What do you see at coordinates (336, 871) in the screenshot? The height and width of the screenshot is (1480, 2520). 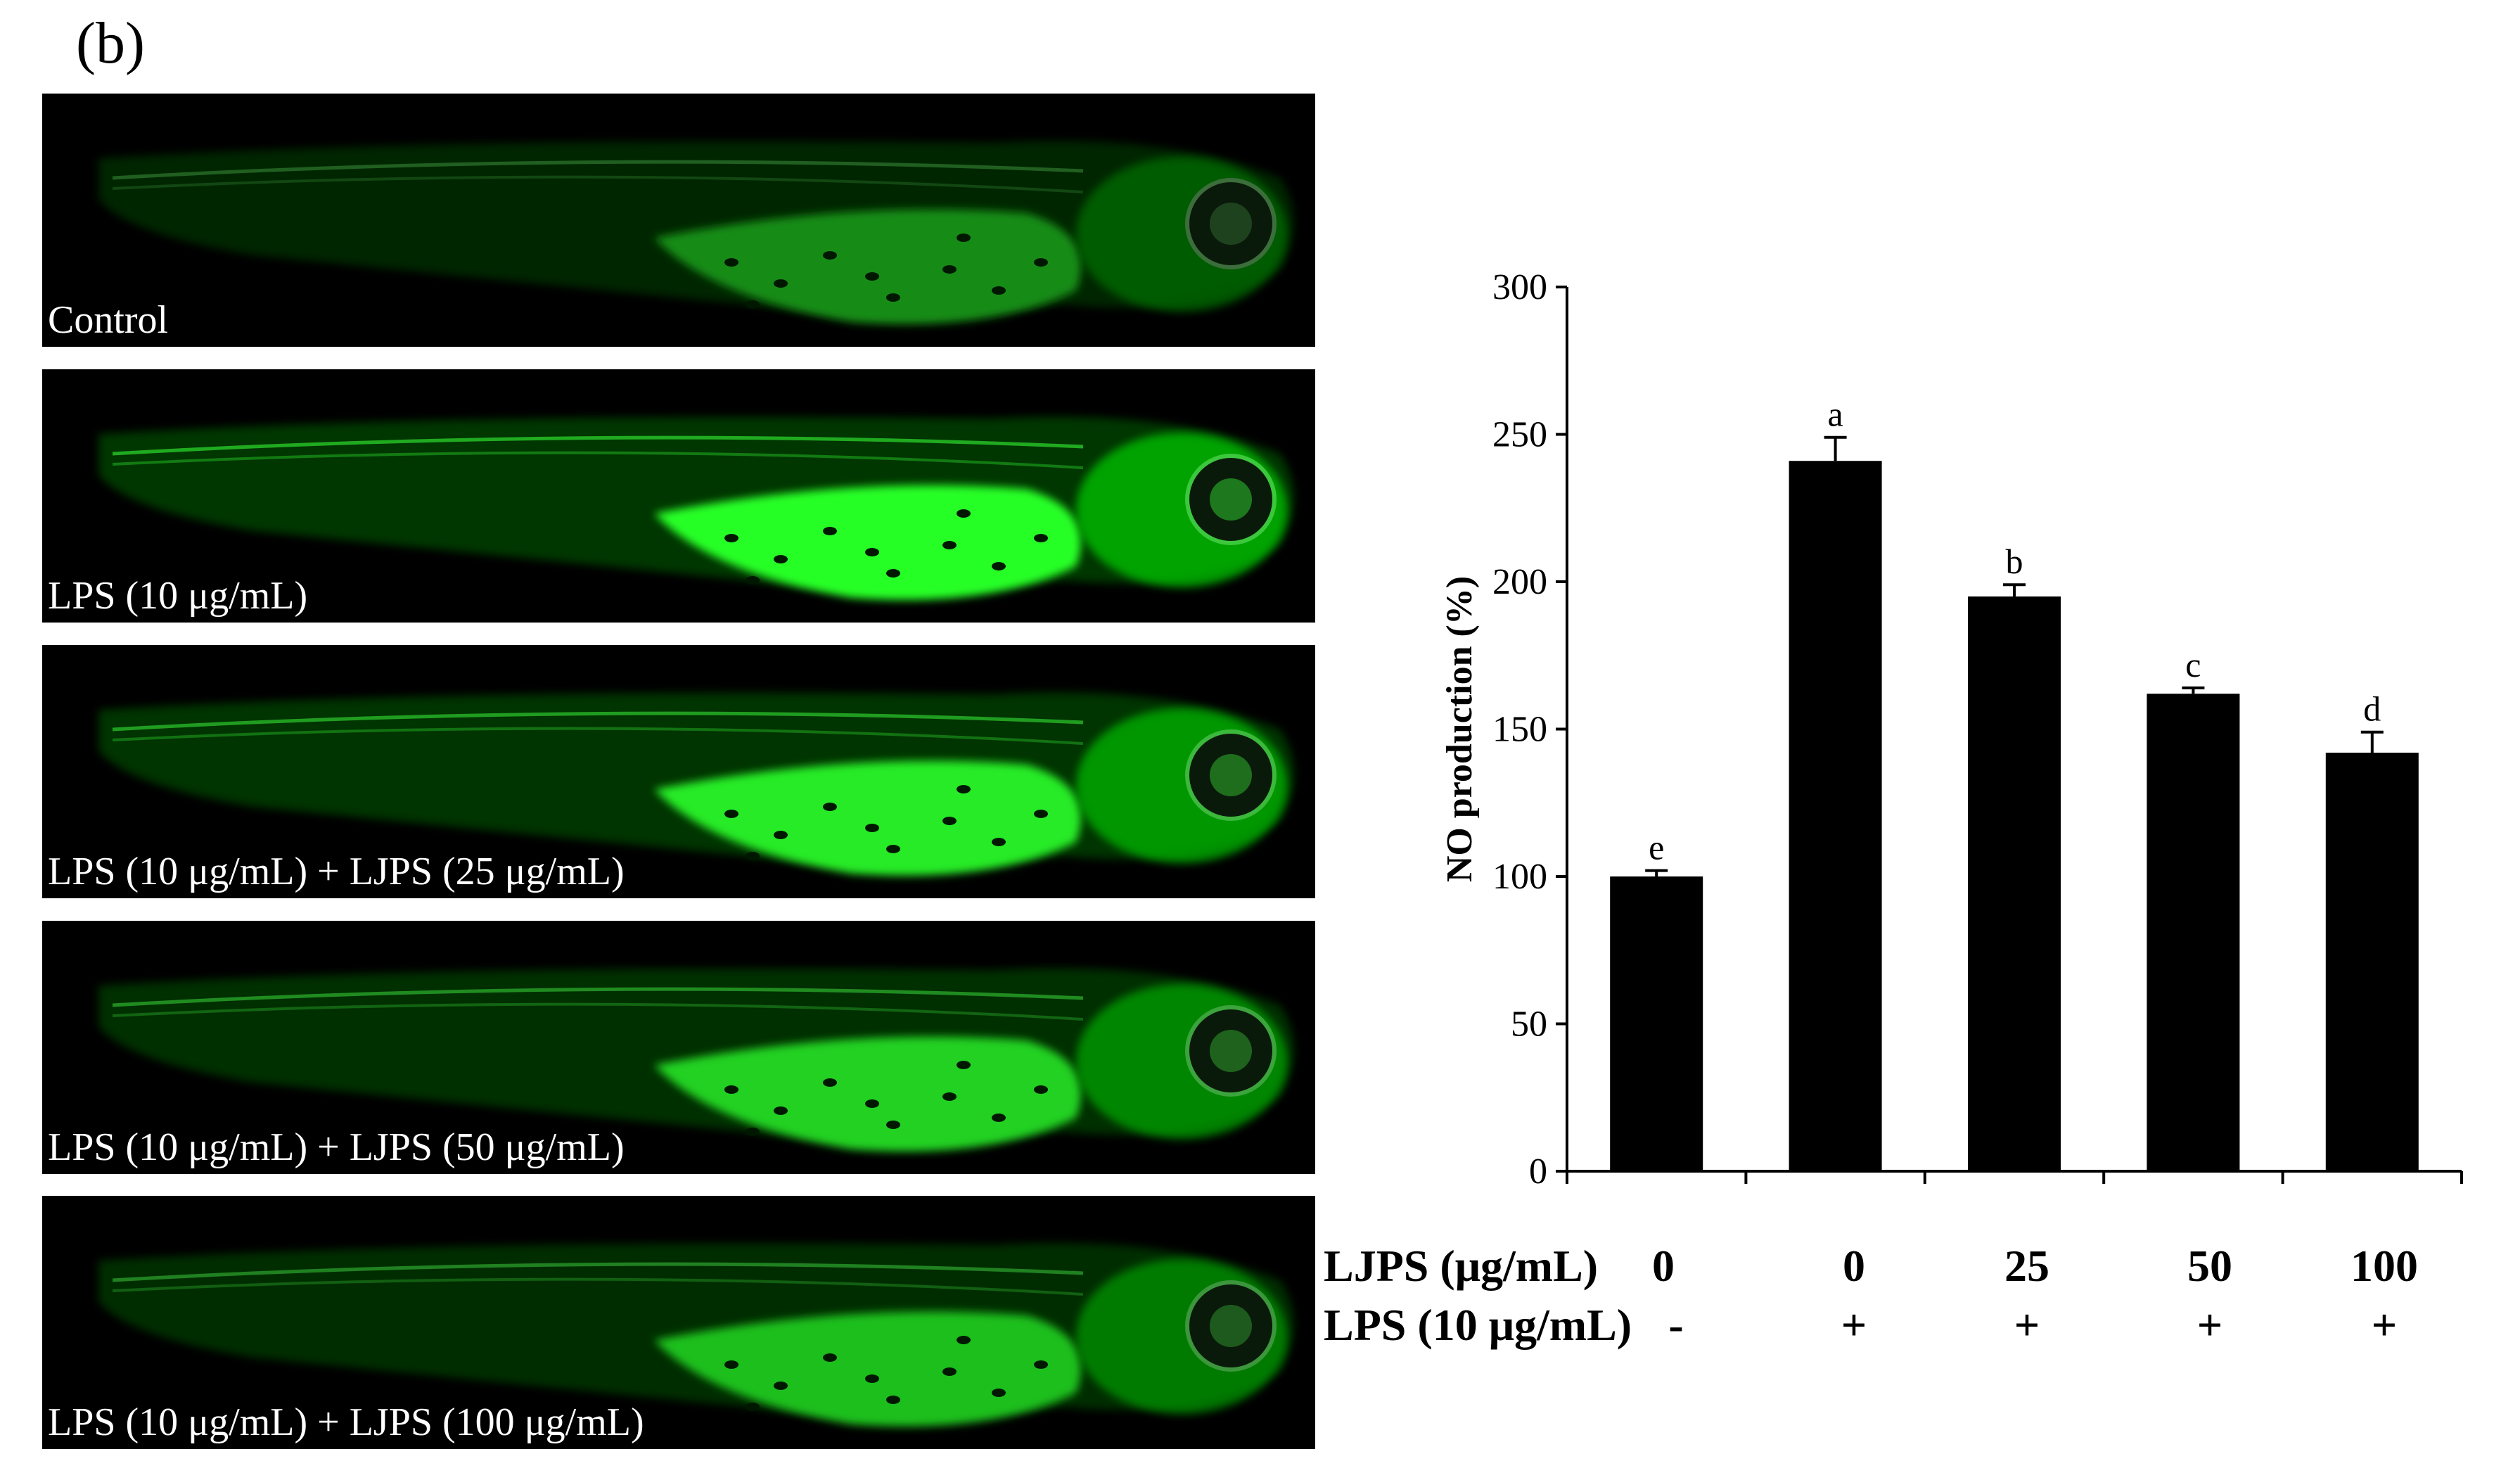 I see `fluorescence-image-caption: LPS (10 μg/mL) + LJPS (25 μg/mL)` at bounding box center [336, 871].